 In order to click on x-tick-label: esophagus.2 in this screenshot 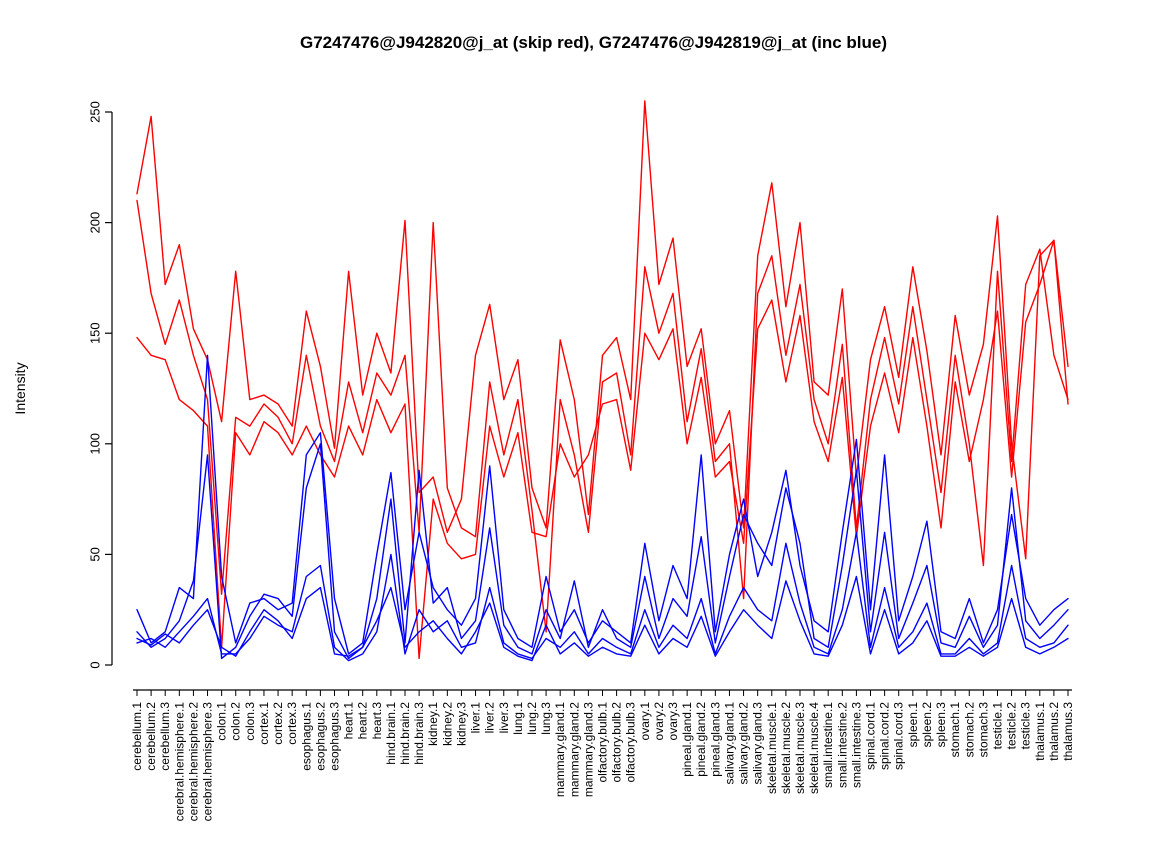, I will do `click(320, 736)`.